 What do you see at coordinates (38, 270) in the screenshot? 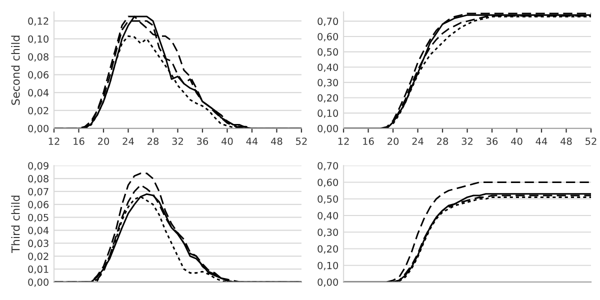
I see `y-tick-label: 0,01` at bounding box center [38, 270].